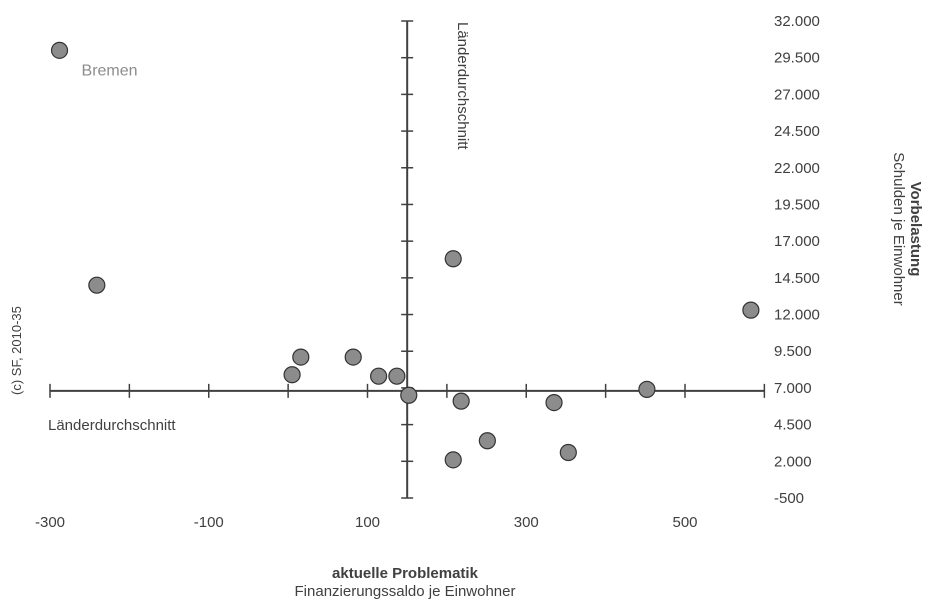 Image resolution: width=928 pixels, height=607 pixels. I want to click on y-tick-label: -500, so click(789, 498).